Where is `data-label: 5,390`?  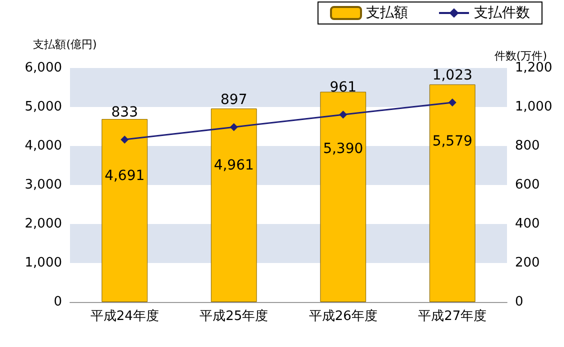
data-label: 5,390 is located at coordinates (343, 148).